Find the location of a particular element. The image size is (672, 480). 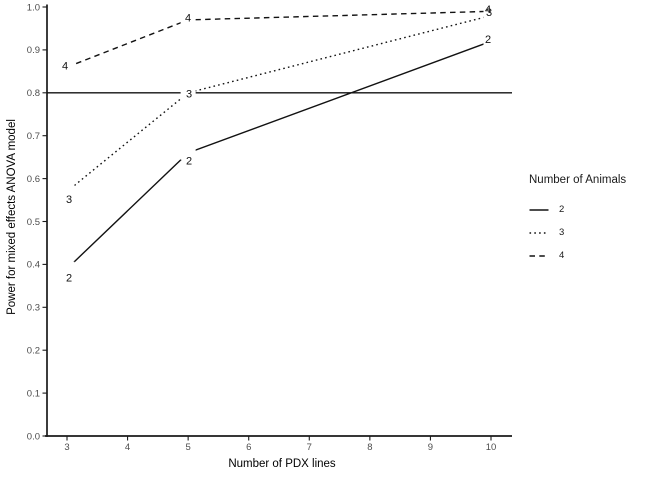

legend-swatch-dotted-line-icon is located at coordinates (539, 232).